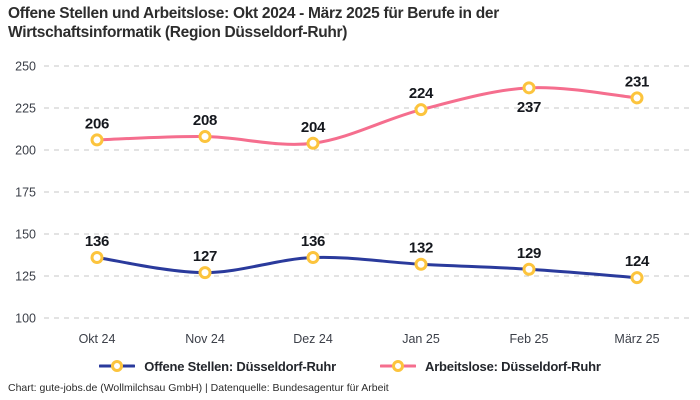 The image size is (700, 400). What do you see at coordinates (421, 339) in the screenshot?
I see `x-axis-tick-label: Jan 25` at bounding box center [421, 339].